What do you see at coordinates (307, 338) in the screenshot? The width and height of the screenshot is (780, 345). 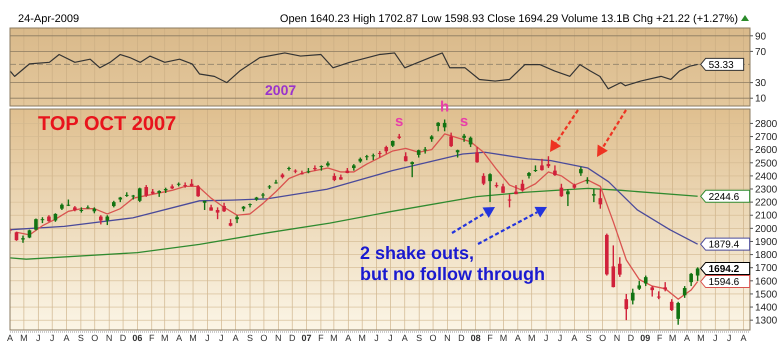 I see `x-tick-label: 07` at bounding box center [307, 338].